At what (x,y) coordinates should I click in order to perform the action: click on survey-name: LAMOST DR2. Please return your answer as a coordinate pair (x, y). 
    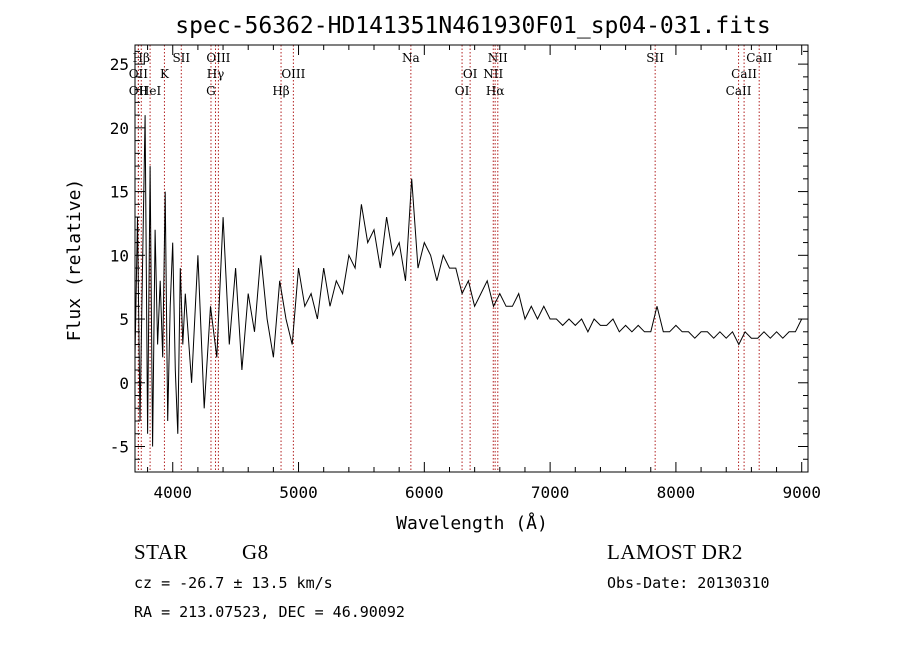
    Looking at the image, I should click on (675, 552).